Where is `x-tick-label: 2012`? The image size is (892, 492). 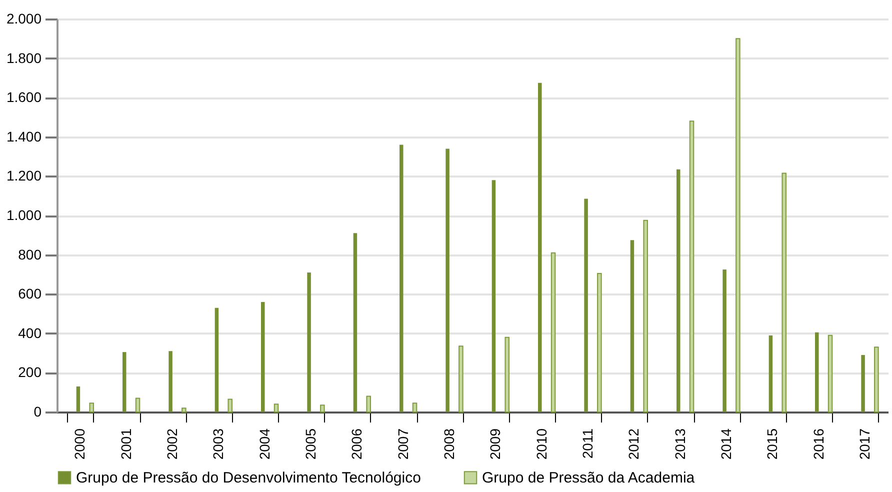 x-tick-label: 2012 is located at coordinates (634, 444).